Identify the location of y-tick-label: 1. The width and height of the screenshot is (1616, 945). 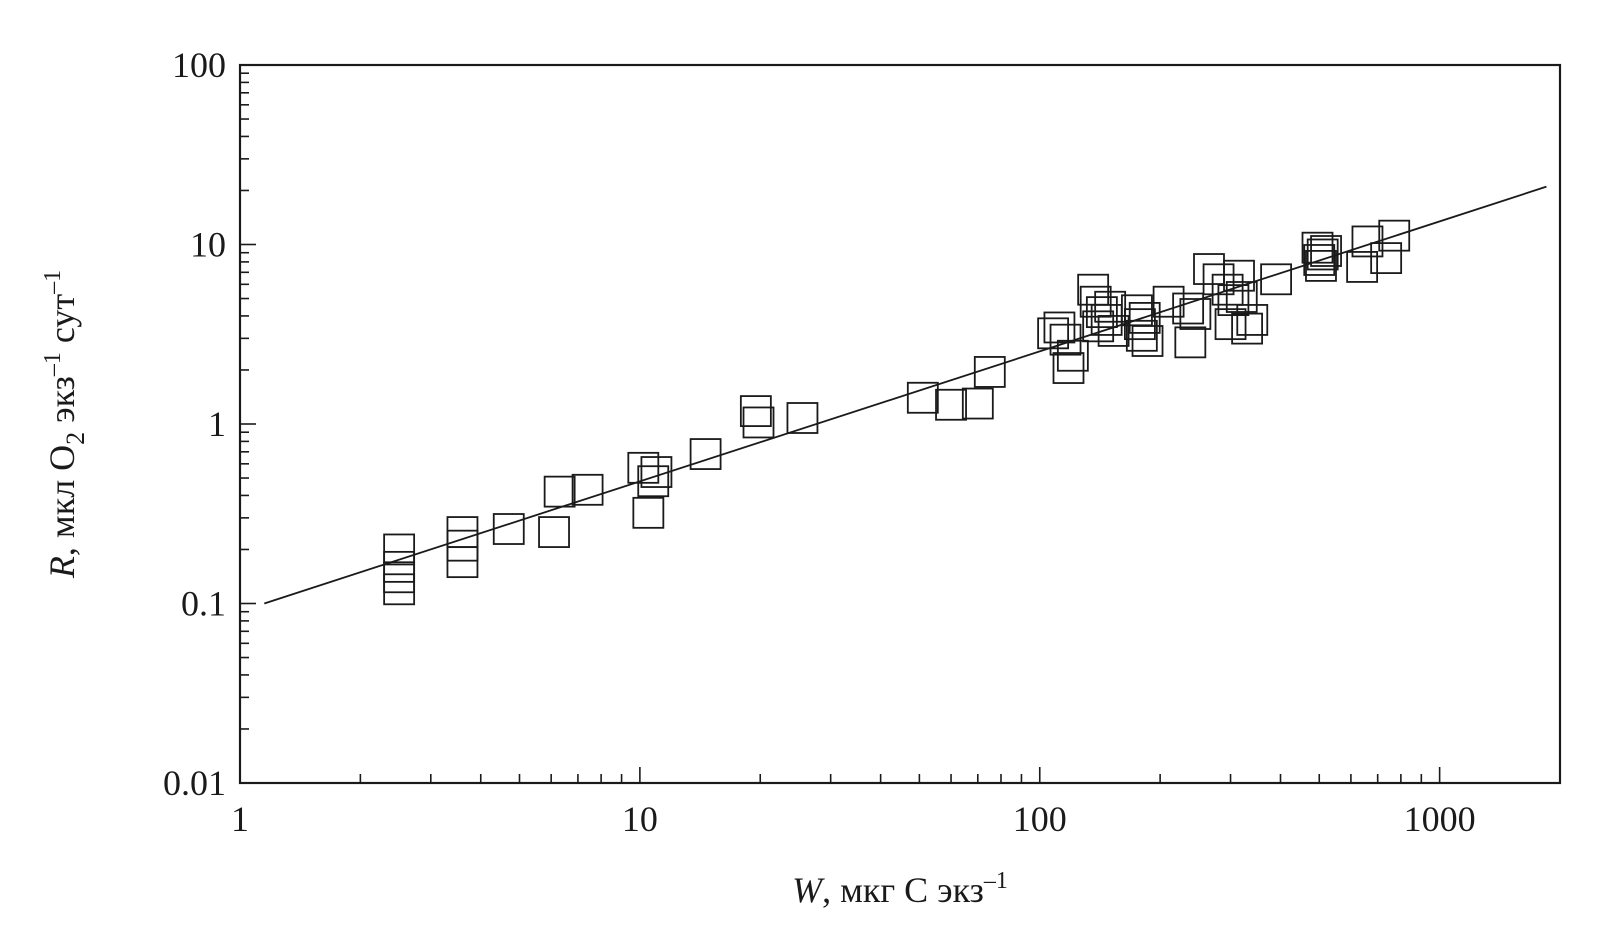
(217, 424).